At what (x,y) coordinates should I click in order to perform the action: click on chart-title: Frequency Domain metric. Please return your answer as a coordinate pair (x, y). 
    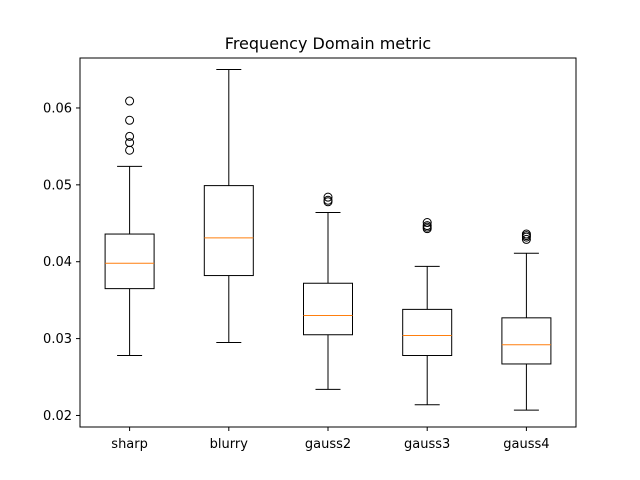
    Looking at the image, I should click on (328, 43).